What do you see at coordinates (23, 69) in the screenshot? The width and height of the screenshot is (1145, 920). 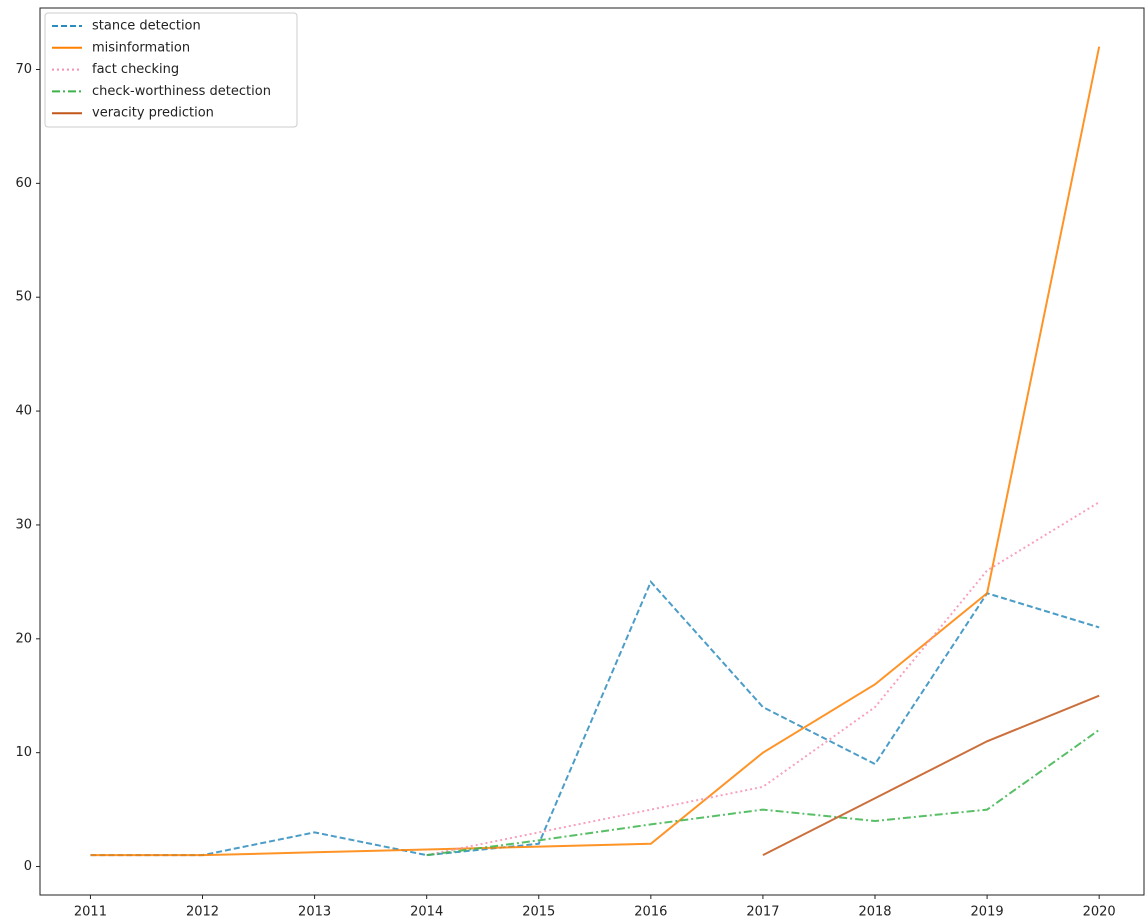 I see `y-tick-label: 70` at bounding box center [23, 69].